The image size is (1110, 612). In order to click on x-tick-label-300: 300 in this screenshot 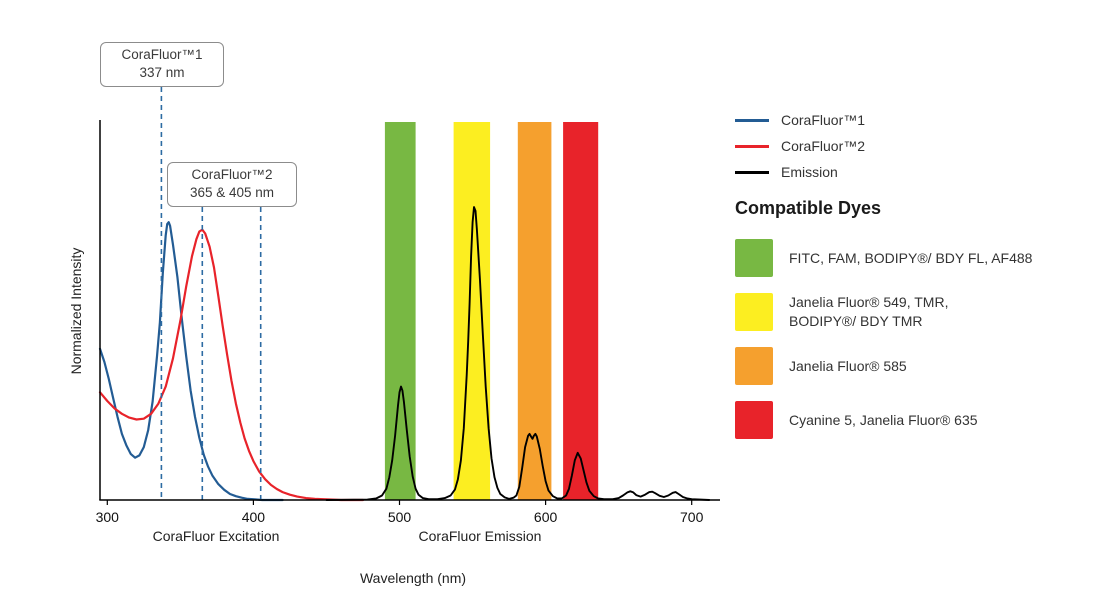, I will do `click(108, 517)`.